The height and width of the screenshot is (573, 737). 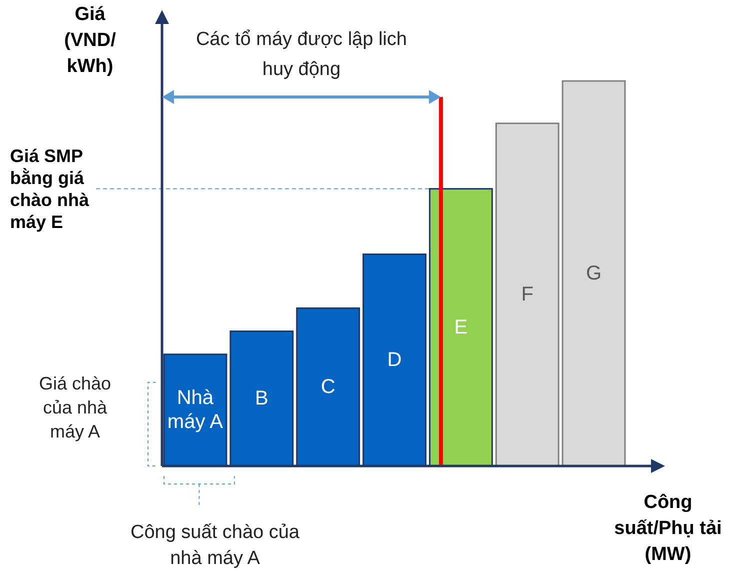 I want to click on x-tick-label: G, so click(x=594, y=273).